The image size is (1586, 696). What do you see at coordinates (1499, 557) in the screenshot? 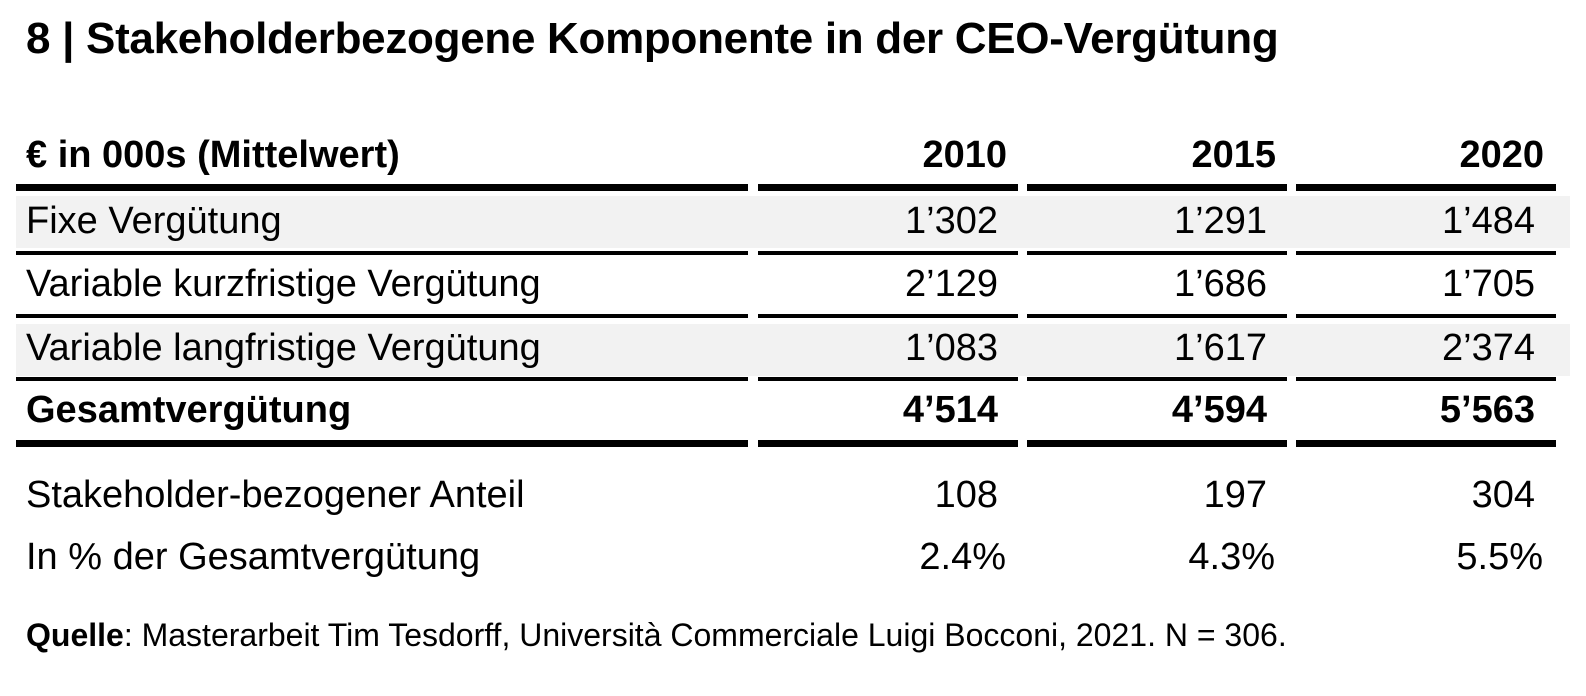
I see `cell-value: 5.5%` at bounding box center [1499, 557].